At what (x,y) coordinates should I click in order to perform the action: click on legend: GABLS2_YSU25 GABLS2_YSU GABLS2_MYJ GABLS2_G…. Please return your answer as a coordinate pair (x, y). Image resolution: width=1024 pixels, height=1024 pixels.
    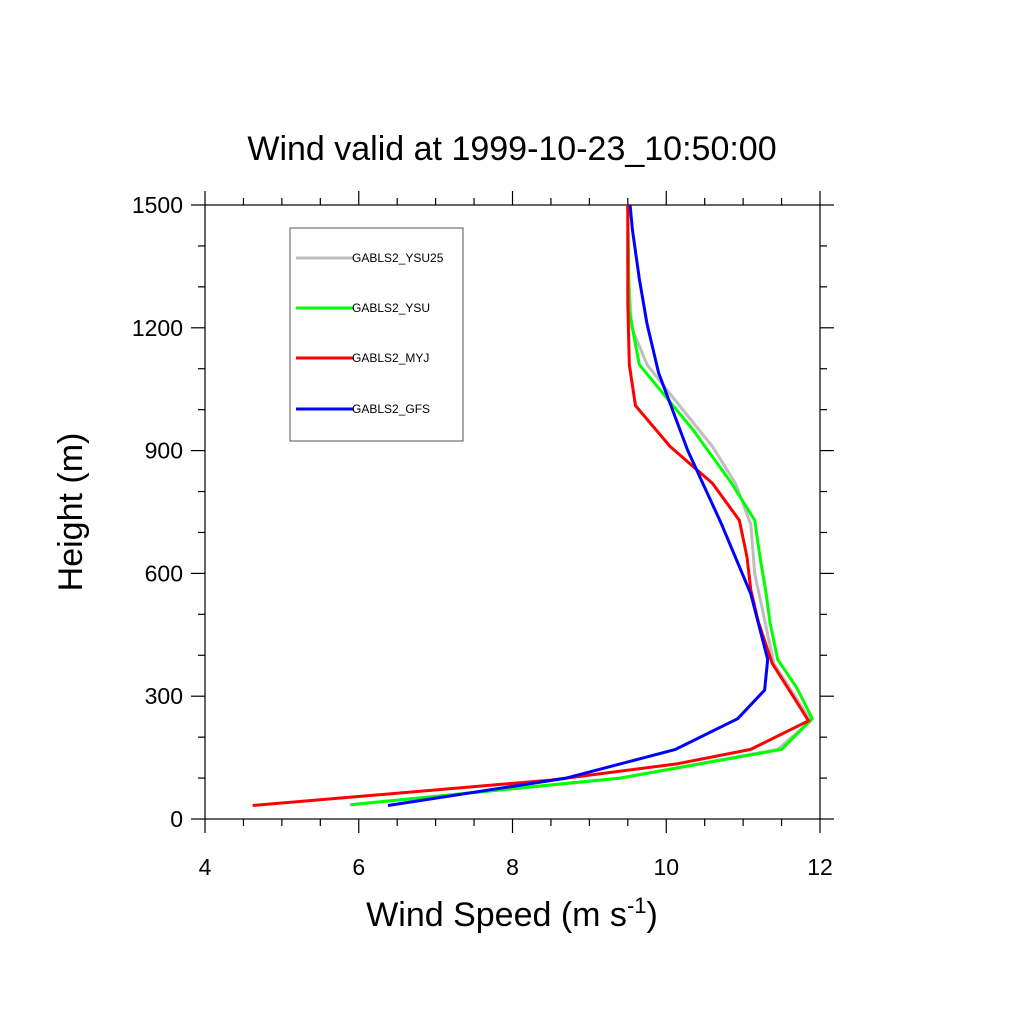
    Looking at the image, I should click on (376, 334).